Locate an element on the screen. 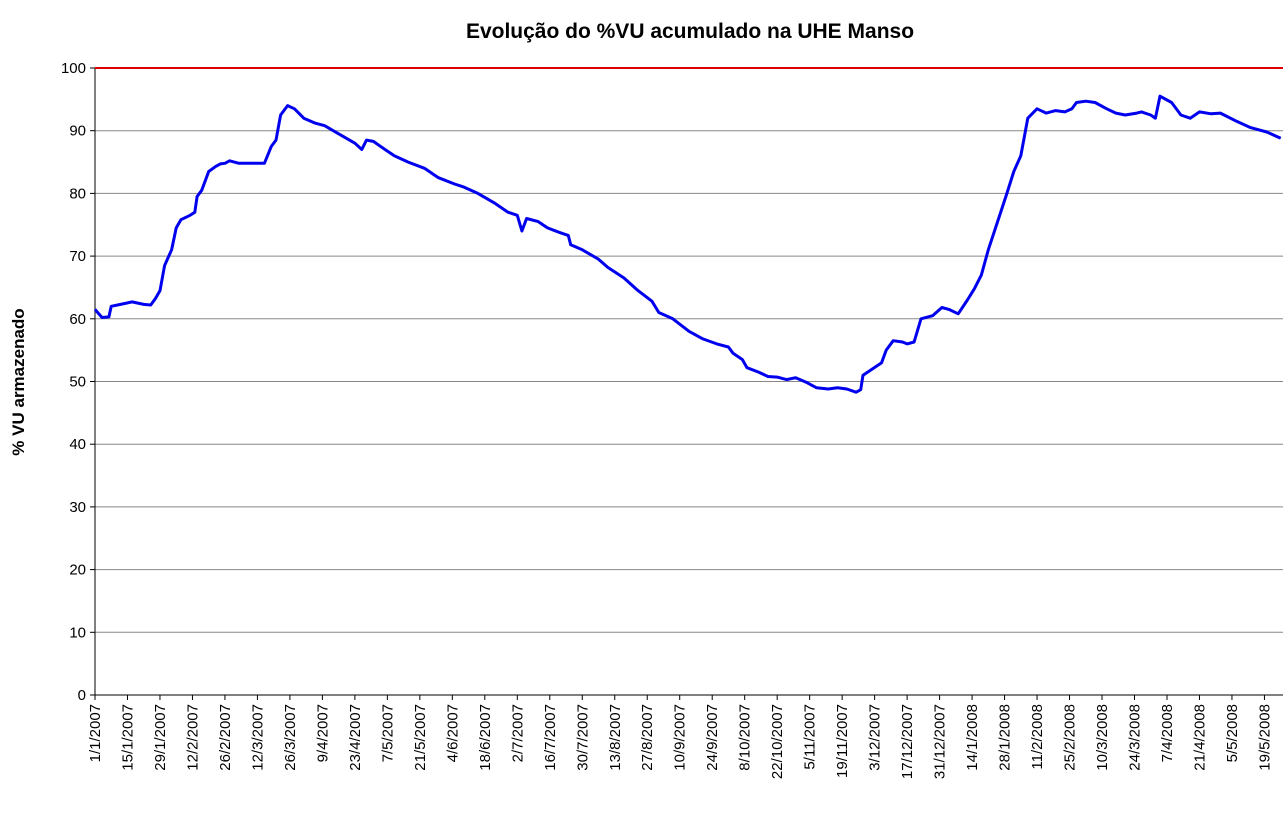 This screenshot has width=1285, height=813. x-tick-label: 8/10/2007 is located at coordinates (745, 737).